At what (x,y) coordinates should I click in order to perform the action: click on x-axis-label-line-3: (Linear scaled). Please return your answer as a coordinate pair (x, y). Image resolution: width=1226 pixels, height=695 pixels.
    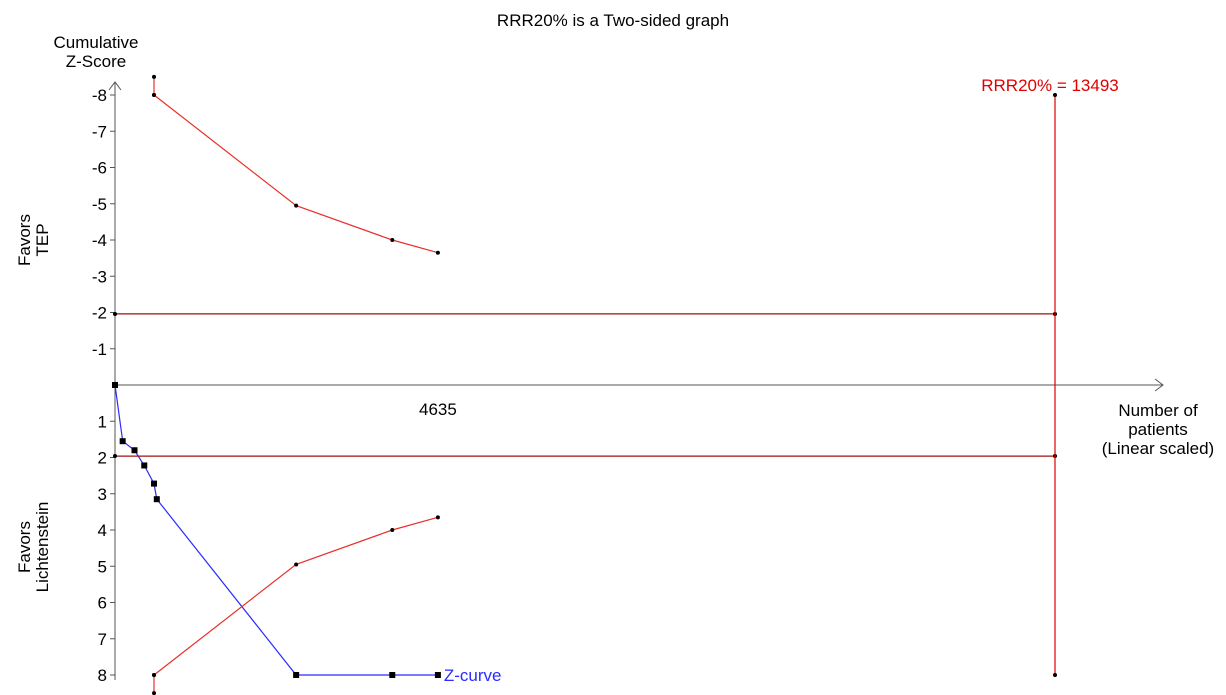
    Looking at the image, I should click on (1158, 448).